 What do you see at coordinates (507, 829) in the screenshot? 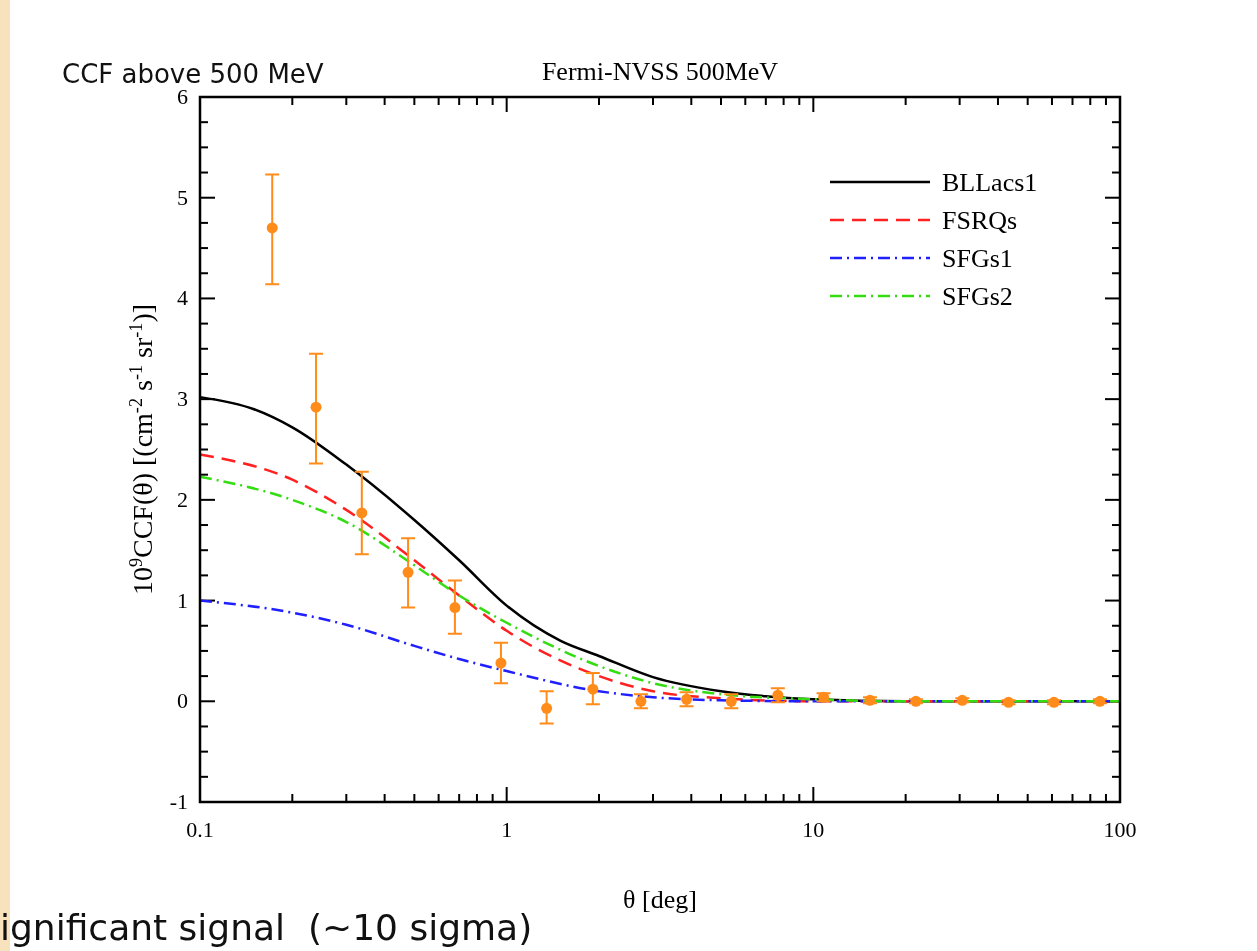
I see `x-tick-label: 1` at bounding box center [507, 829].